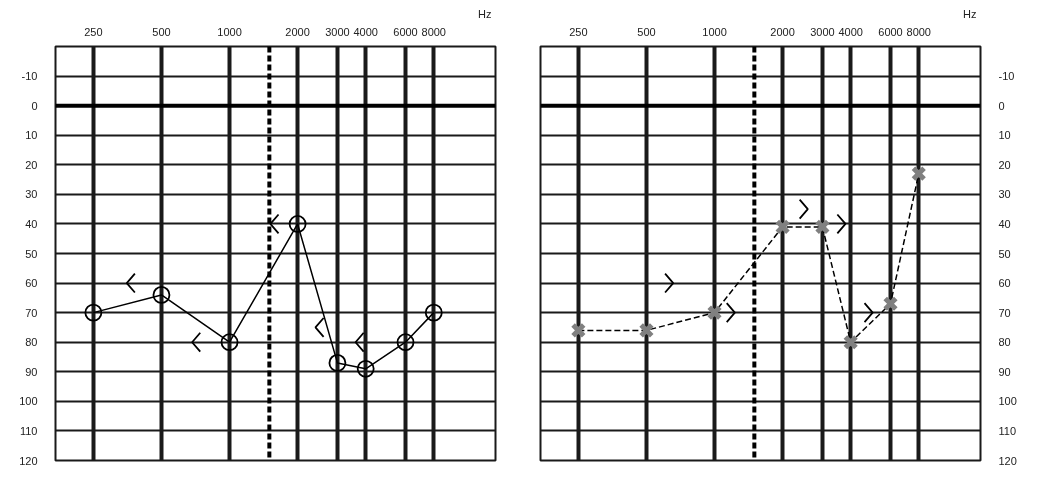  I want to click on y2-tick-label: 0, so click(1001, 105).